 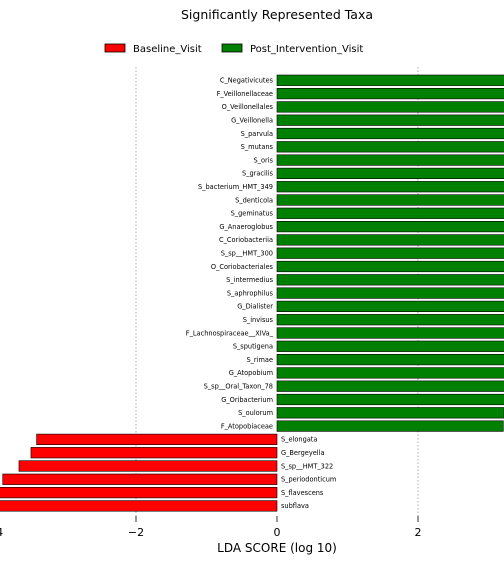 I want to click on bar-label: G_Dialister, so click(x=255, y=307).